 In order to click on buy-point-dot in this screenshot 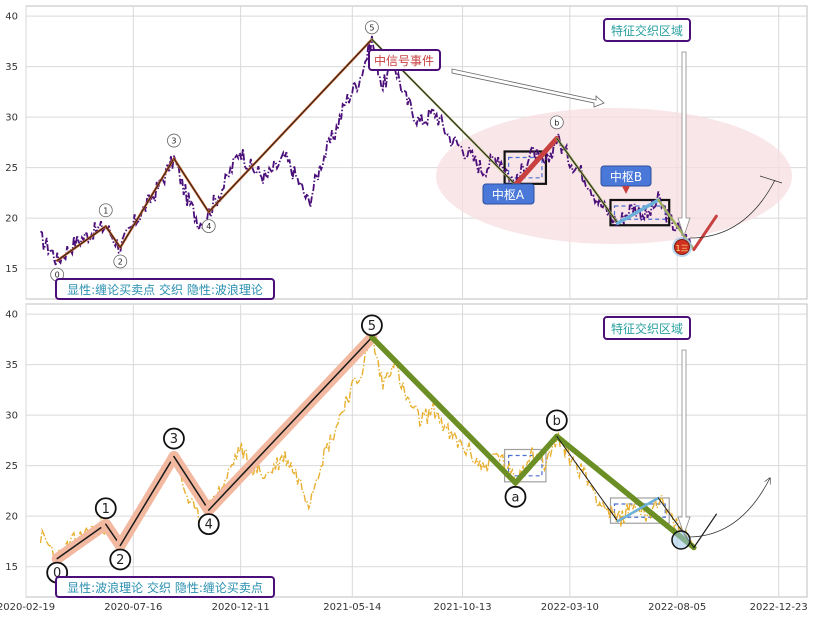, I will do `click(682, 247)`.